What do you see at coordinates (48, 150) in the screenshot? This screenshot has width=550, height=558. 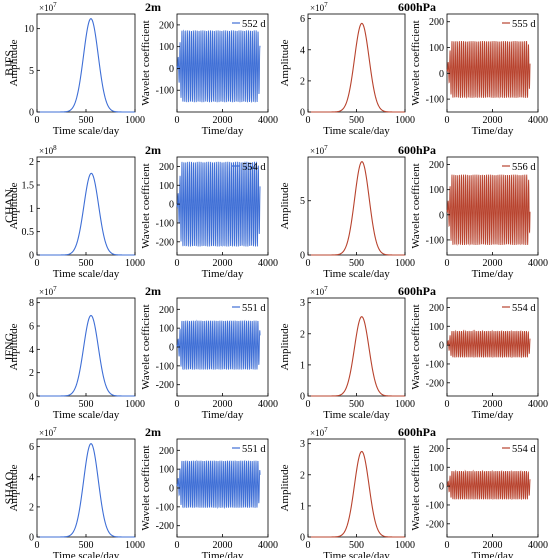 I see `axis-multiplier: ×10⁸` at bounding box center [48, 150].